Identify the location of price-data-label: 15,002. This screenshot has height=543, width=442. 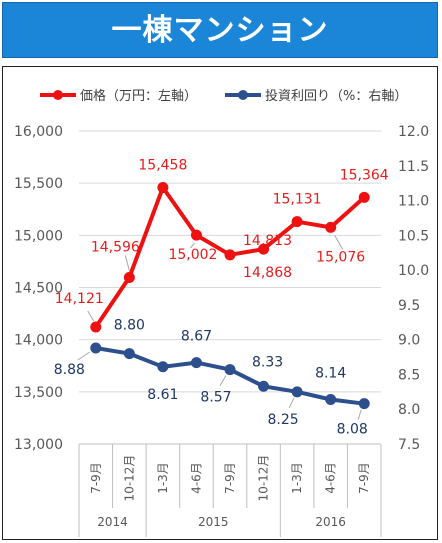
(192, 255).